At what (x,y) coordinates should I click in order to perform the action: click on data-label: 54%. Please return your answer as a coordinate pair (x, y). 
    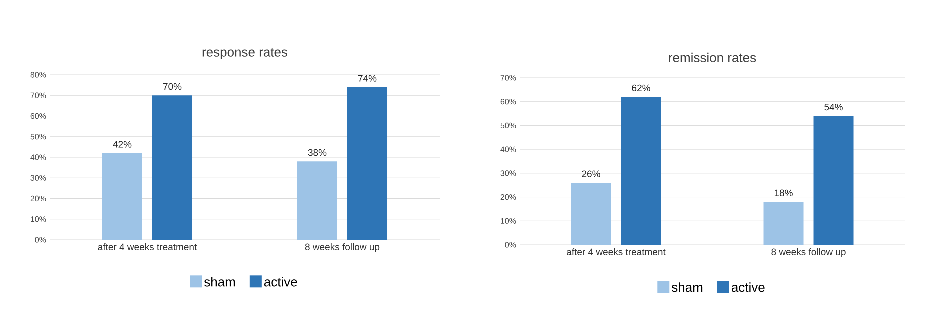
    Looking at the image, I should click on (833, 107).